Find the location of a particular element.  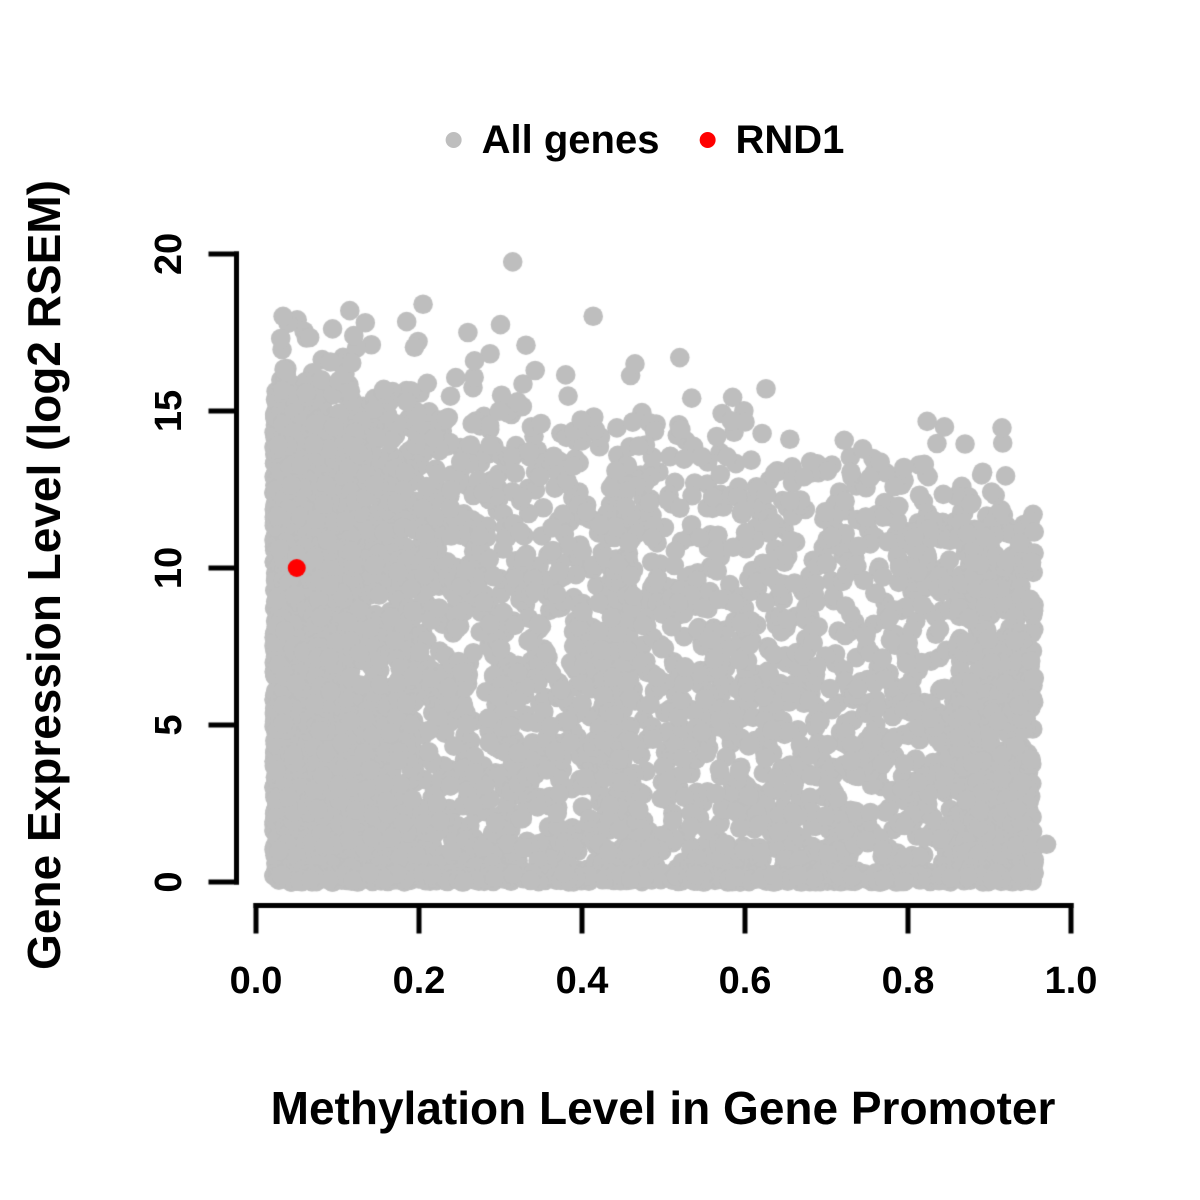

x-tick-label: 0.8 is located at coordinates (908, 981).